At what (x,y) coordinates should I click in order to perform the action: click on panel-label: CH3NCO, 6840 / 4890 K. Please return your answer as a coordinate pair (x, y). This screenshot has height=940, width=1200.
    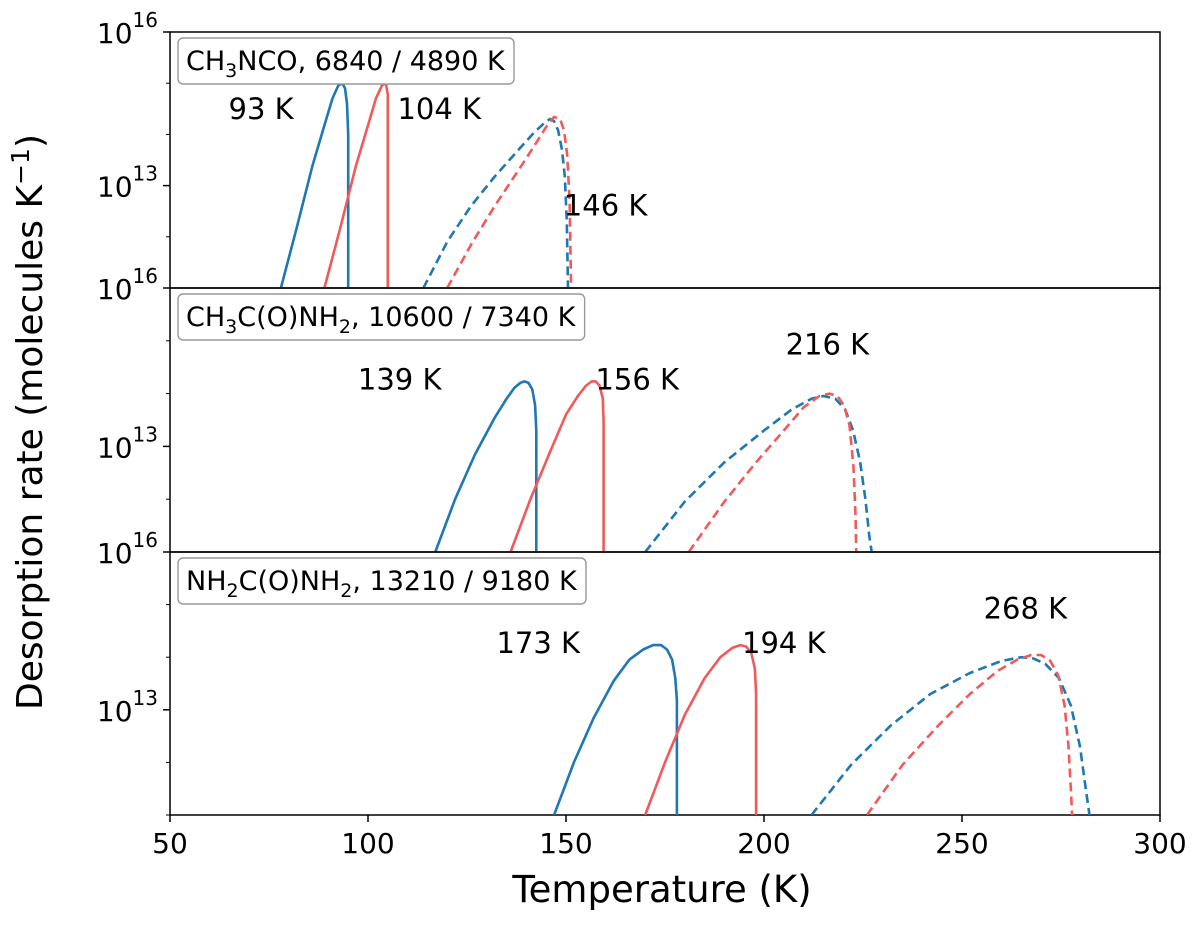
    Looking at the image, I should click on (346, 61).